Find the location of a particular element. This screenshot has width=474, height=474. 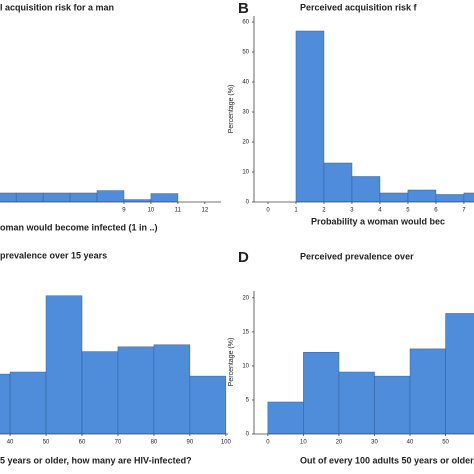

x-tick-label: 2 is located at coordinates (324, 211).